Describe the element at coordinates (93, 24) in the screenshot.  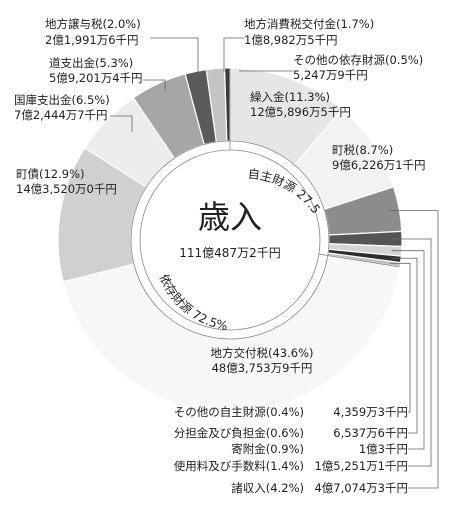
I see `slice-label-11: 地方譲与税(2.0%)` at that location.